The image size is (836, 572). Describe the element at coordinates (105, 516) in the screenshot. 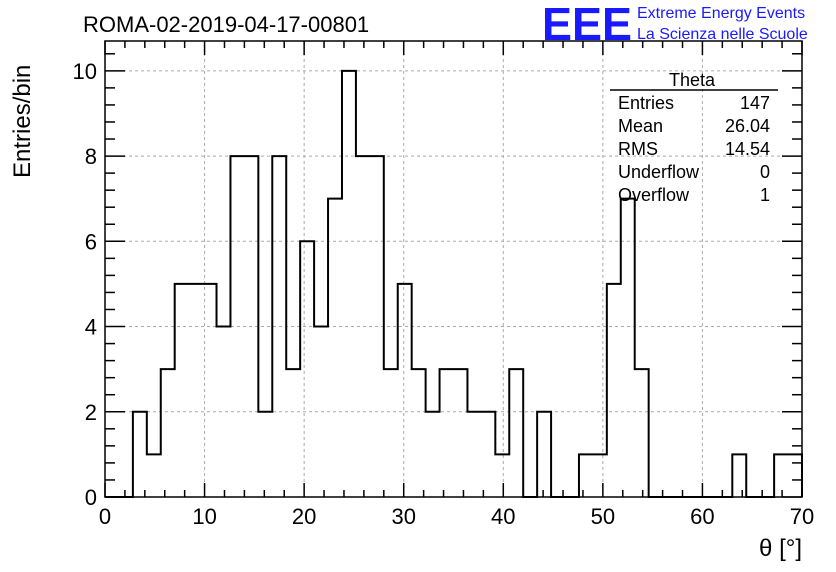

I see `x-tick-label-0: 0` at that location.